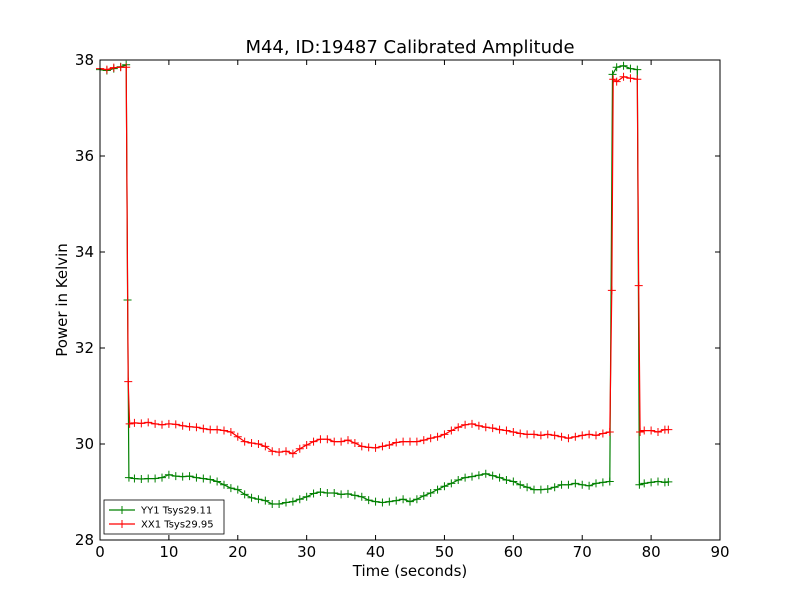  Describe the element at coordinates (177, 525) in the screenshot. I see `legend-label: XX1 Tsys29.95` at that location.